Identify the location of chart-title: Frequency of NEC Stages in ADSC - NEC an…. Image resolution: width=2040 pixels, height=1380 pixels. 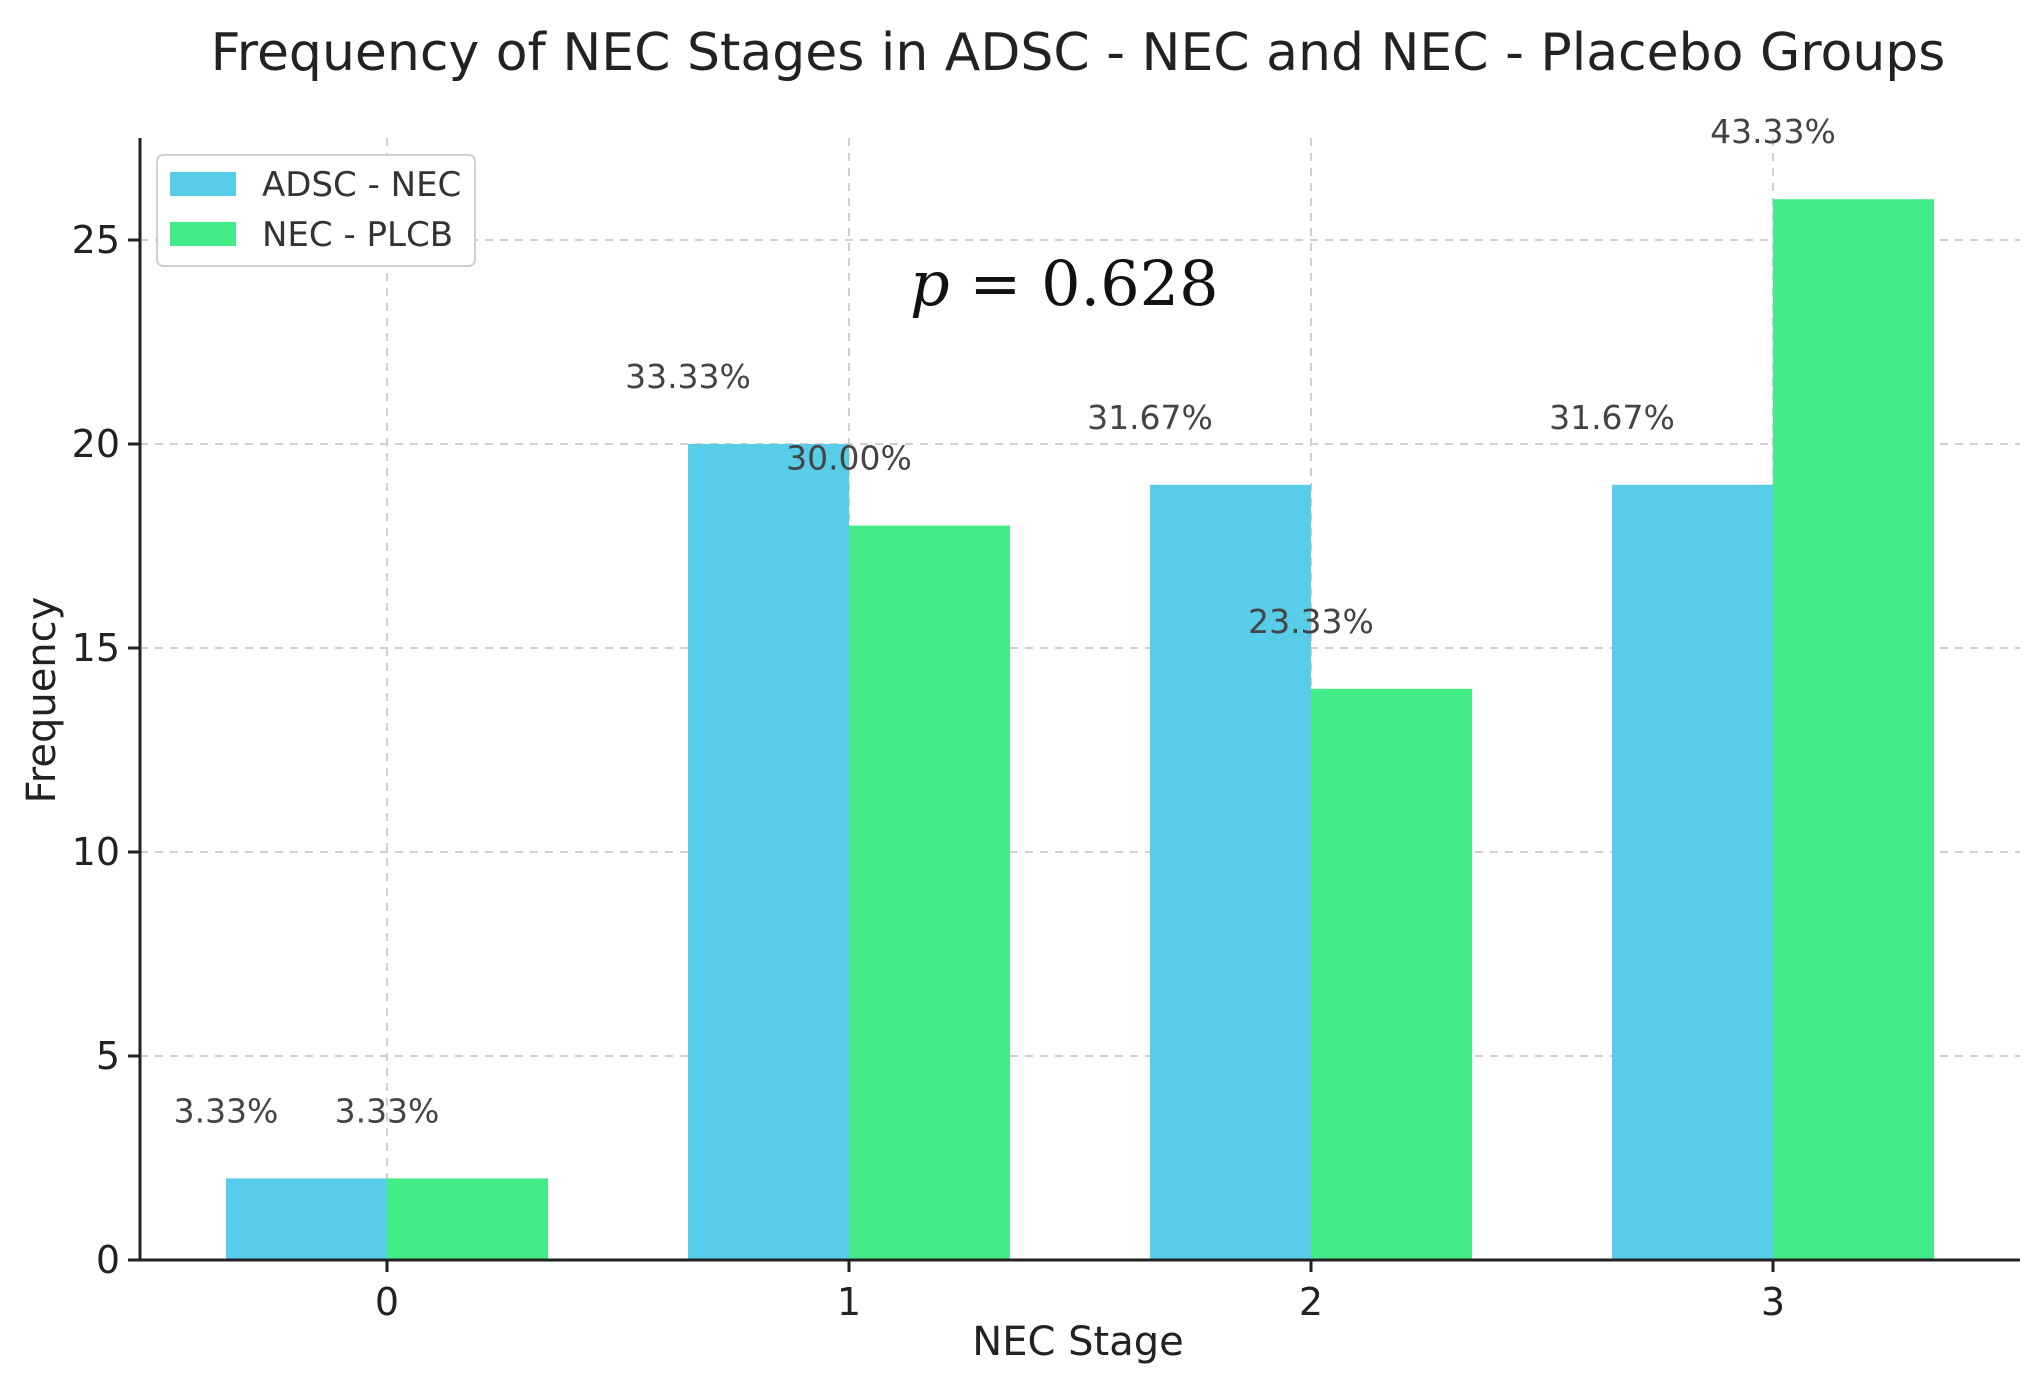
(1078, 53).